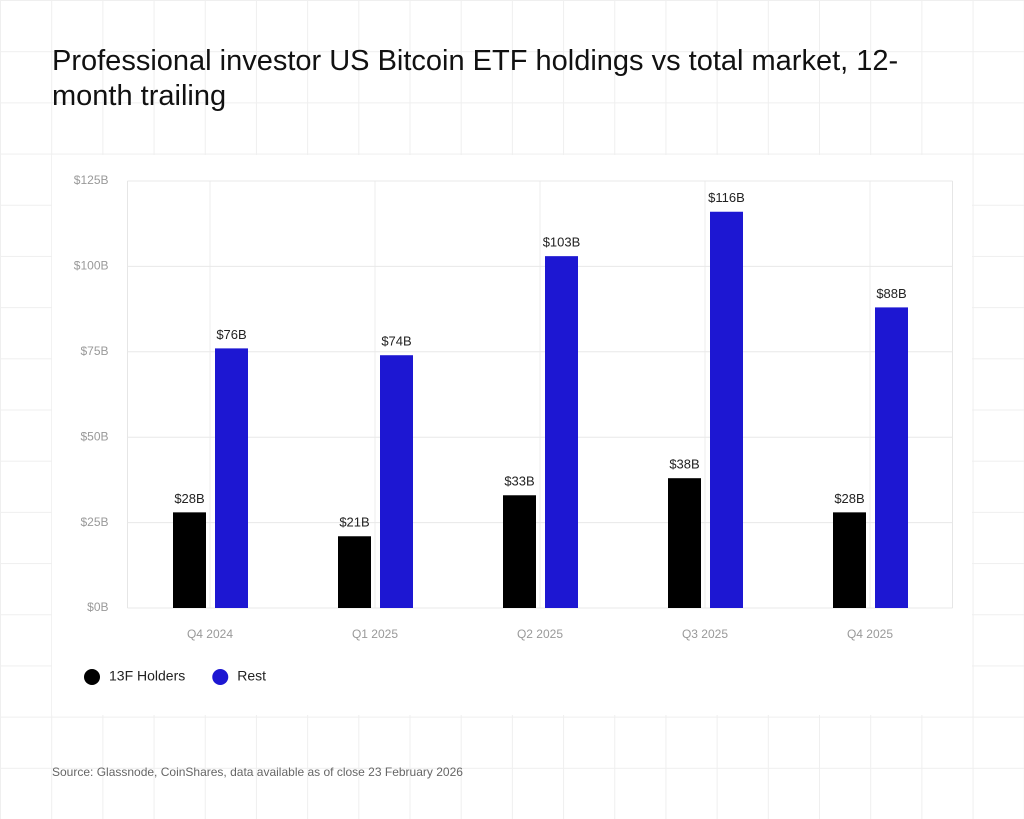 This screenshot has width=1024, height=819. I want to click on x-tick-label: Q1 2025, so click(375, 634).